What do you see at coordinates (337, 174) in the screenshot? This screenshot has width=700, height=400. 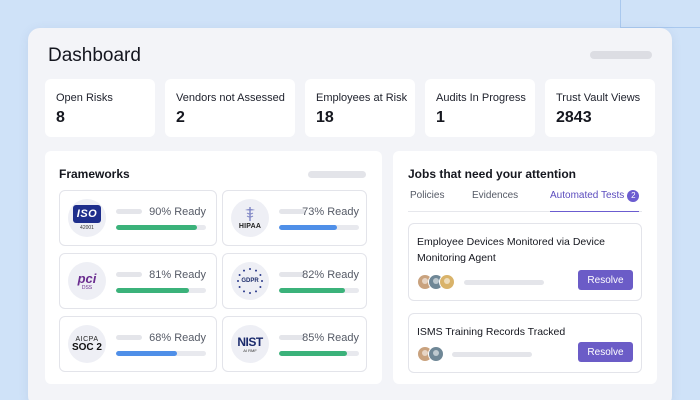 I see `frameworks-placeholder-bar` at bounding box center [337, 174].